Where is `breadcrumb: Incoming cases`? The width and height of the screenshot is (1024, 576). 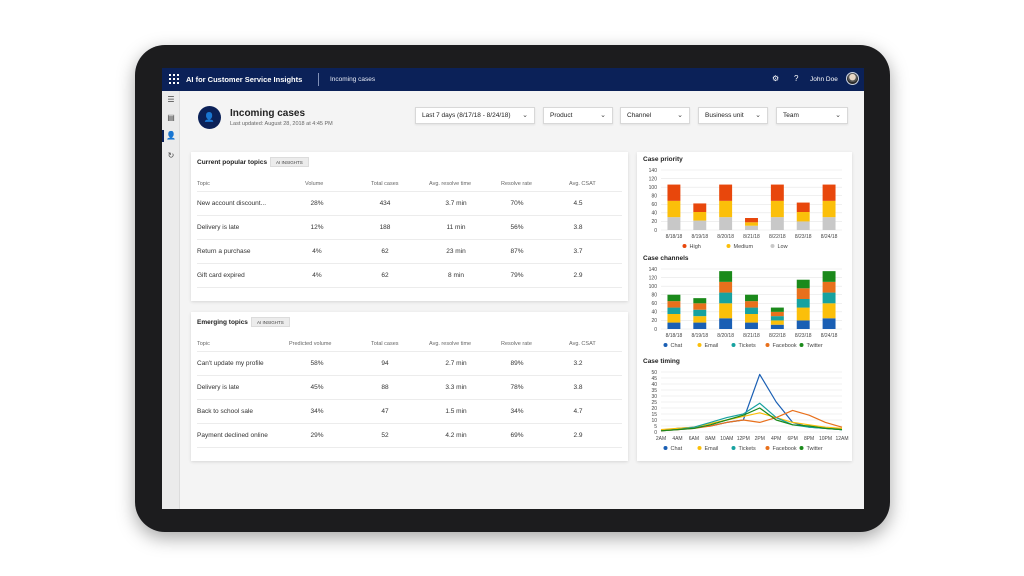 breadcrumb: Incoming cases is located at coordinates (353, 79).